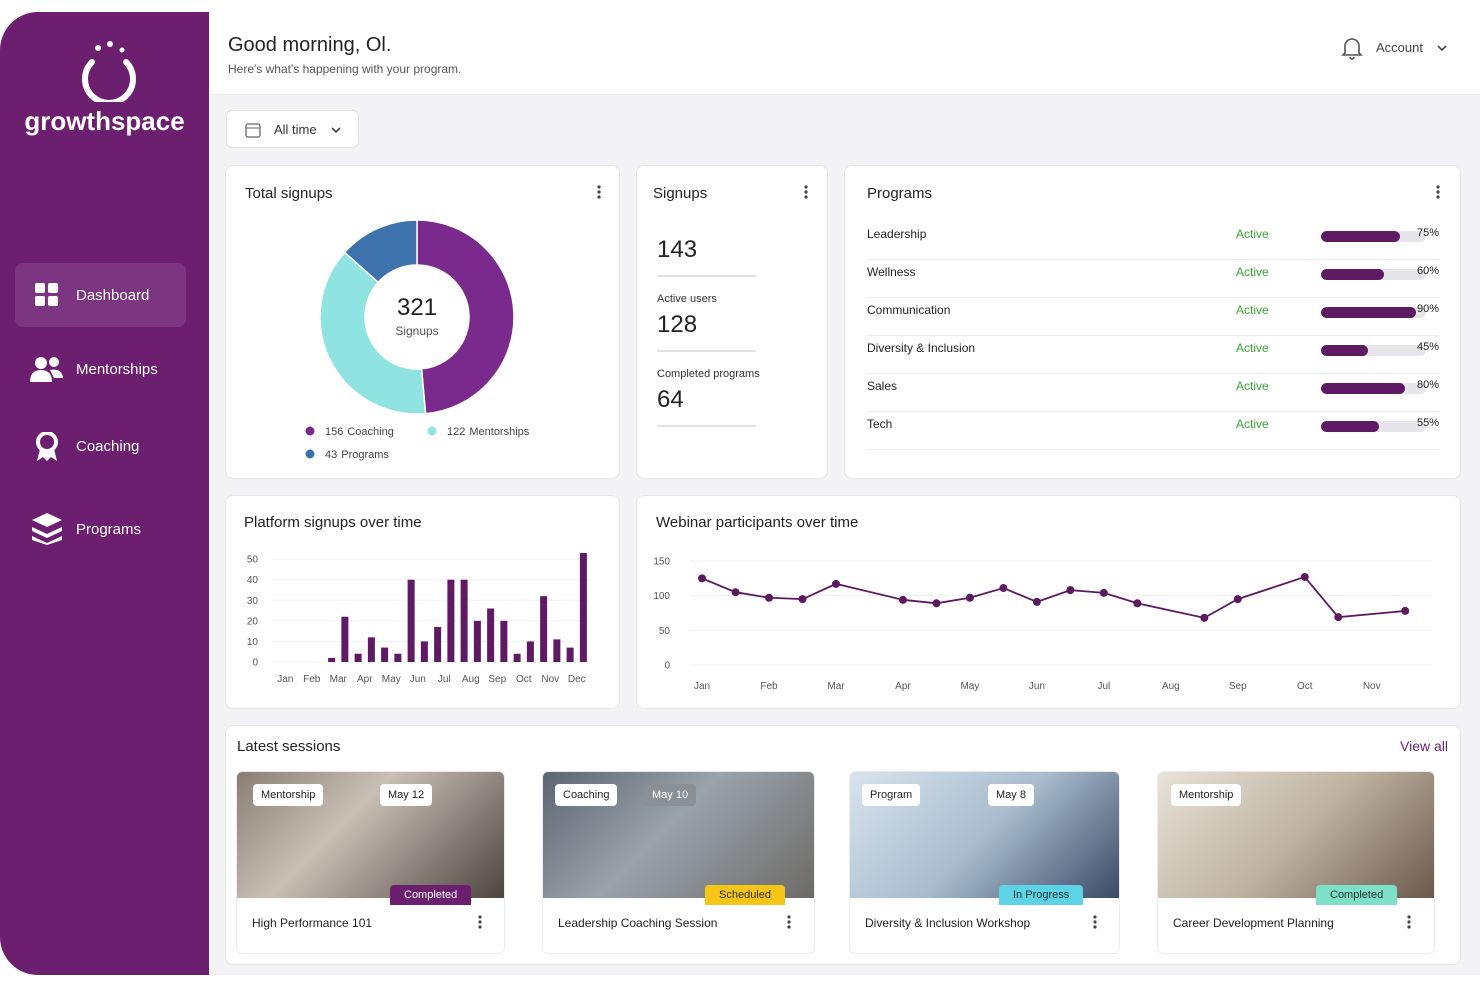  What do you see at coordinates (310, 45) in the screenshot?
I see `greeting: Good morning, Ol.` at bounding box center [310, 45].